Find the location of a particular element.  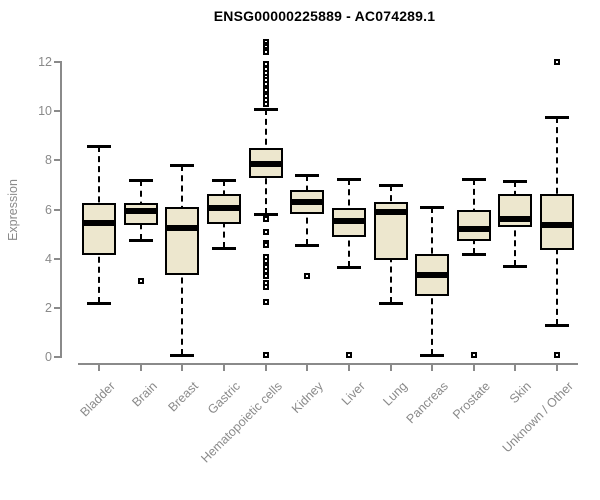

chart-title: ENSG00000225889 - AC074289.1 is located at coordinates (324, 16).